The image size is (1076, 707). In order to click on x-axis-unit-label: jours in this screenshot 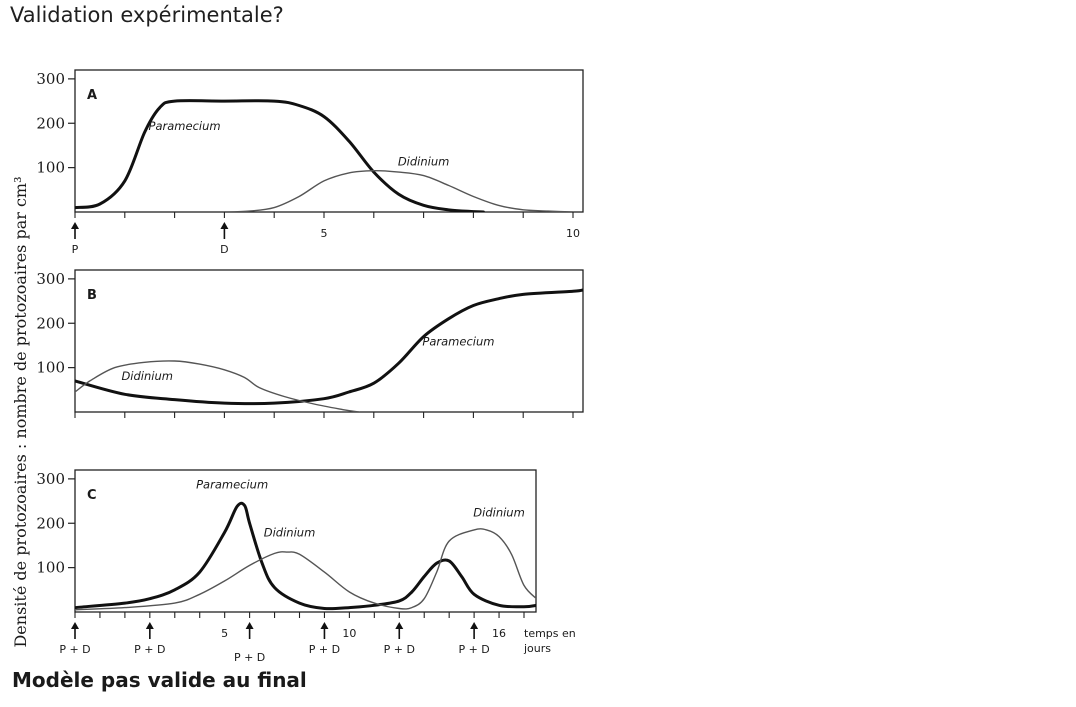, I will do `click(537, 648)`.